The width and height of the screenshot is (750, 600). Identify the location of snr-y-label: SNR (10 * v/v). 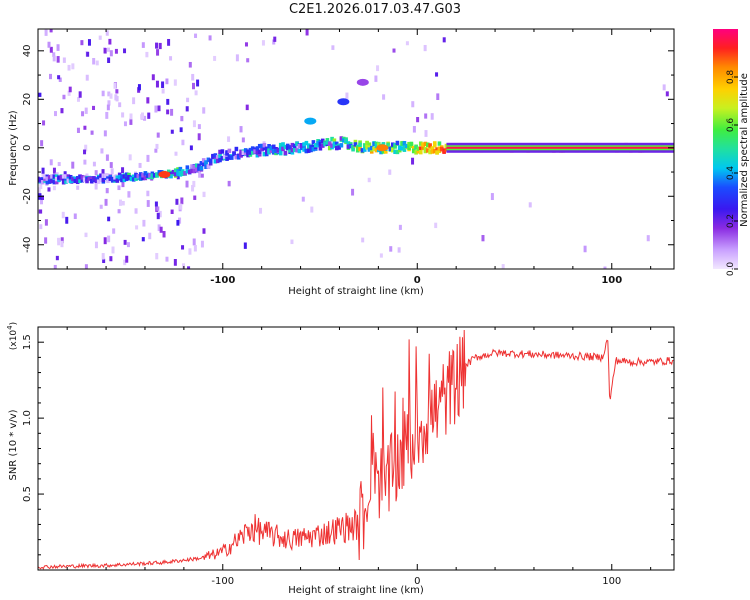
(13, 444).